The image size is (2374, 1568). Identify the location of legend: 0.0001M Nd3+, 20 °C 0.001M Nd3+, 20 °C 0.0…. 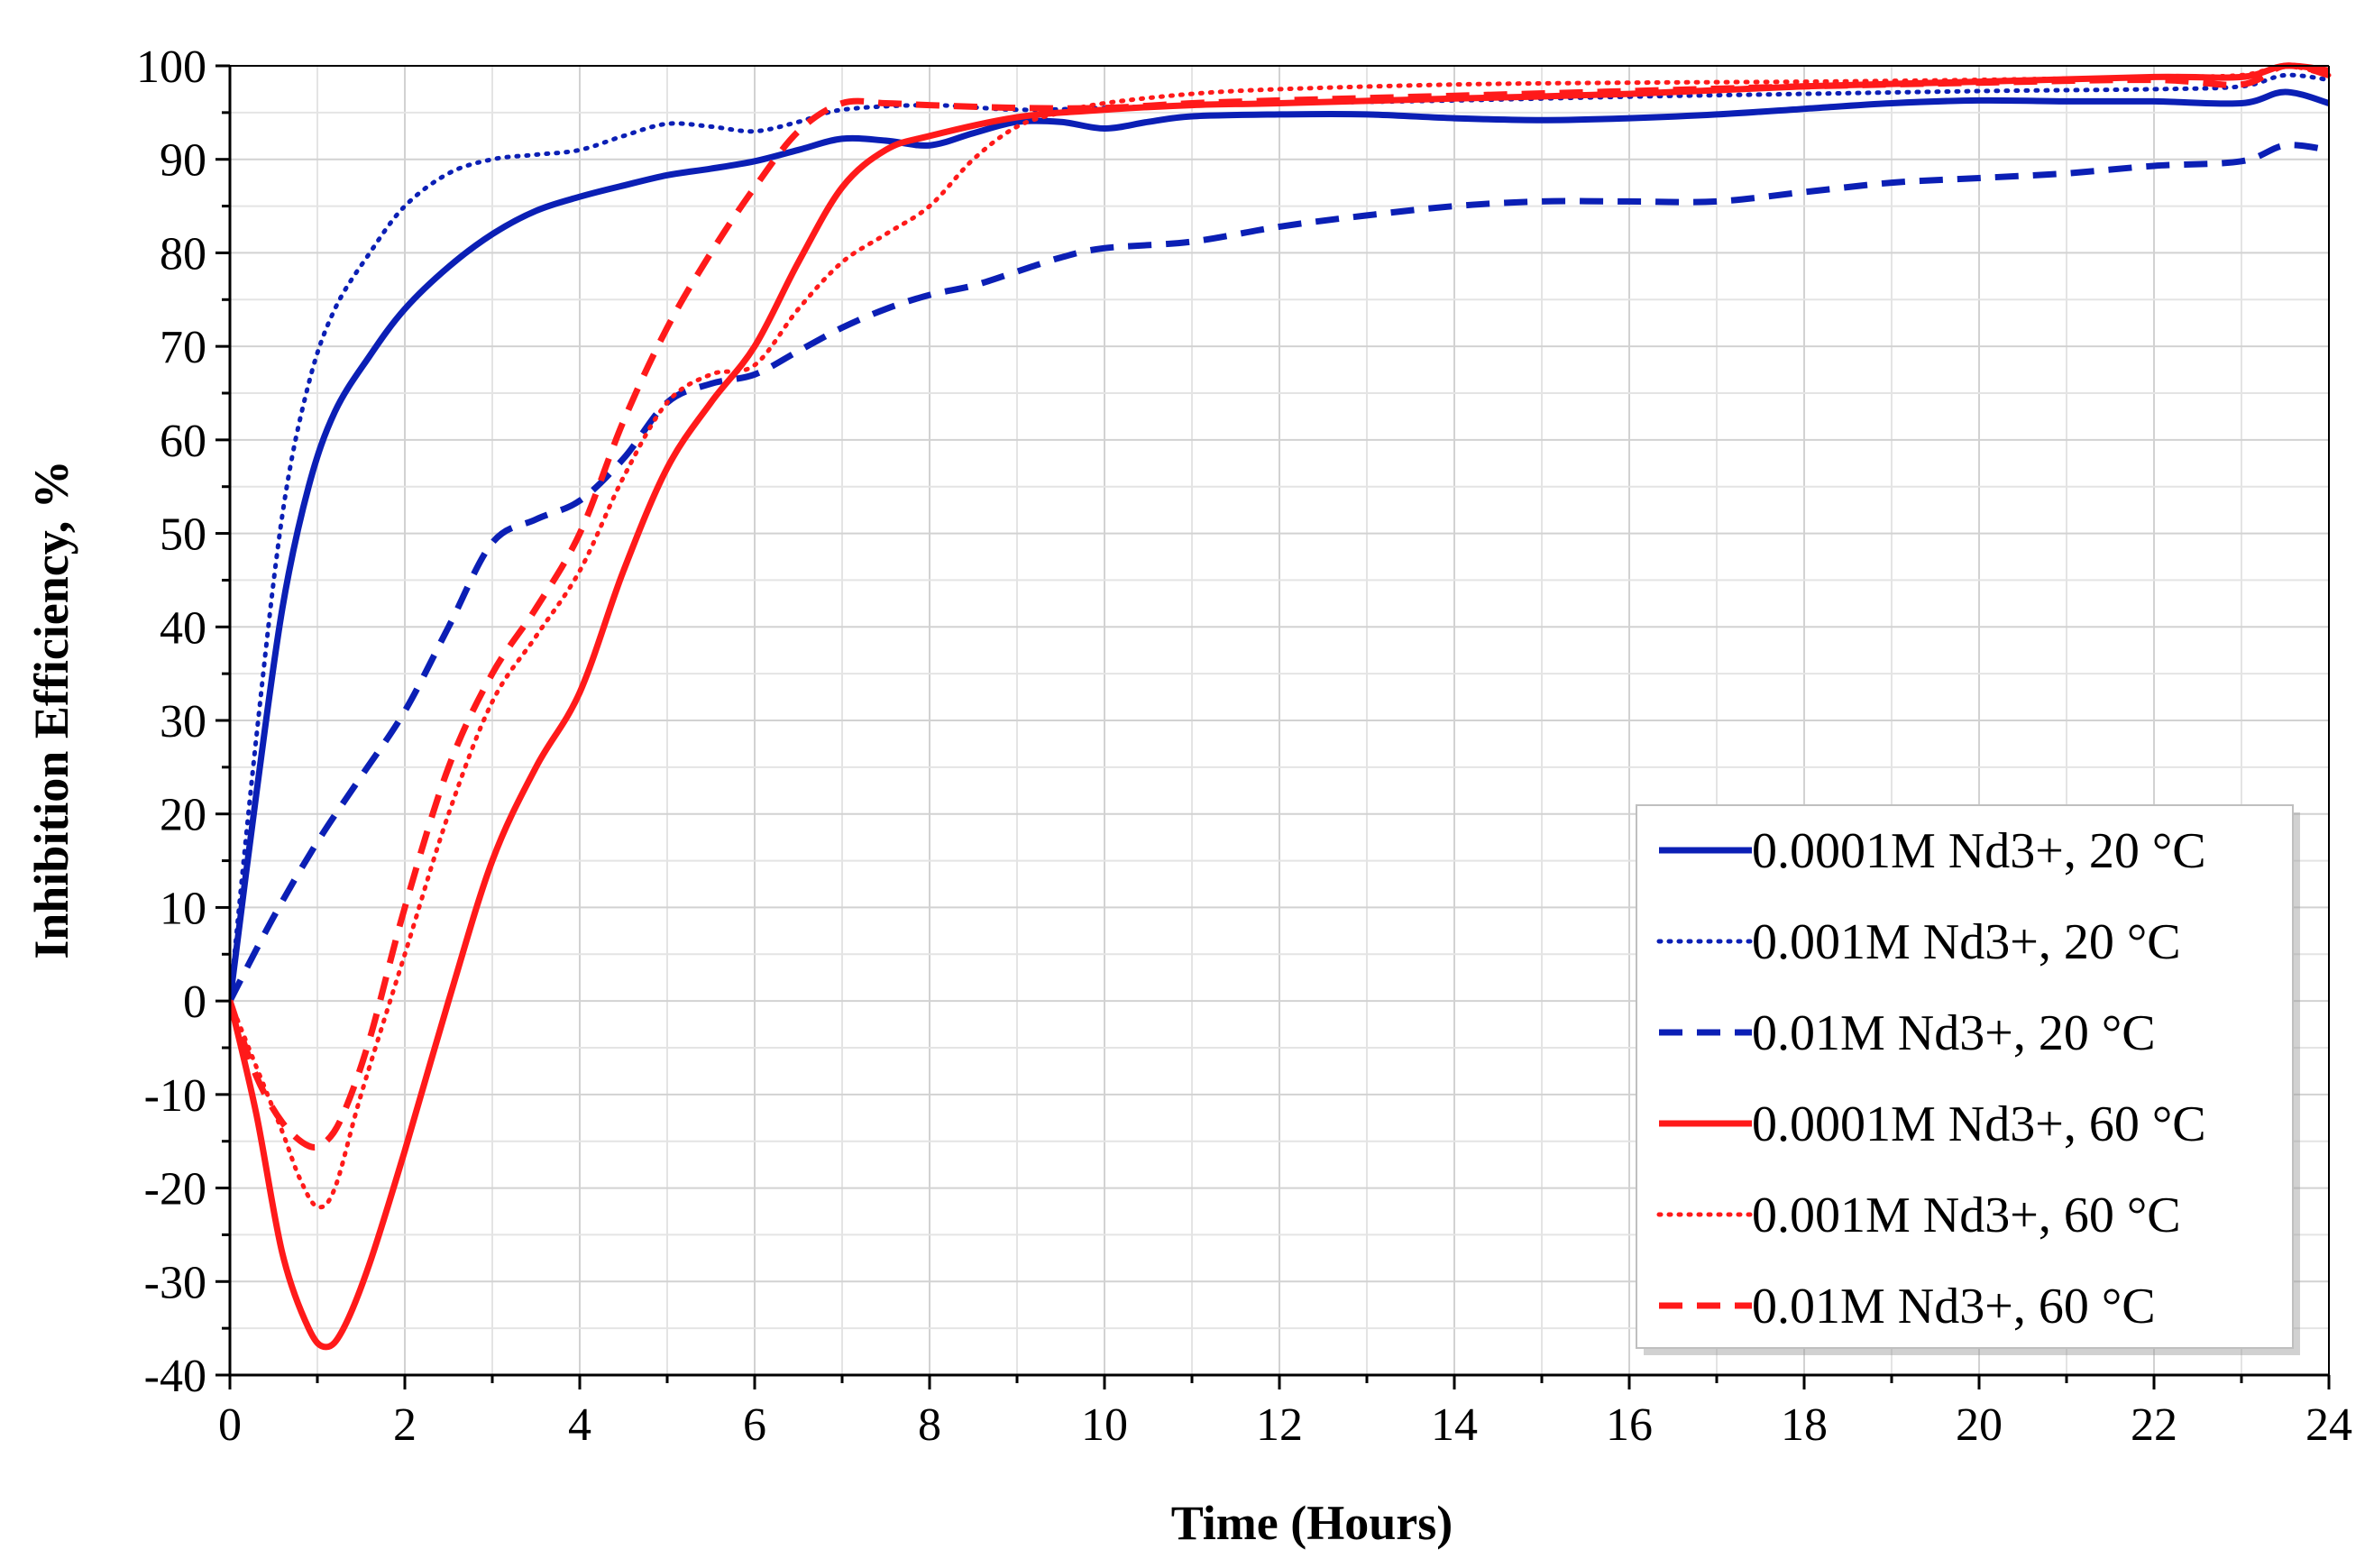
(1968, 1079).